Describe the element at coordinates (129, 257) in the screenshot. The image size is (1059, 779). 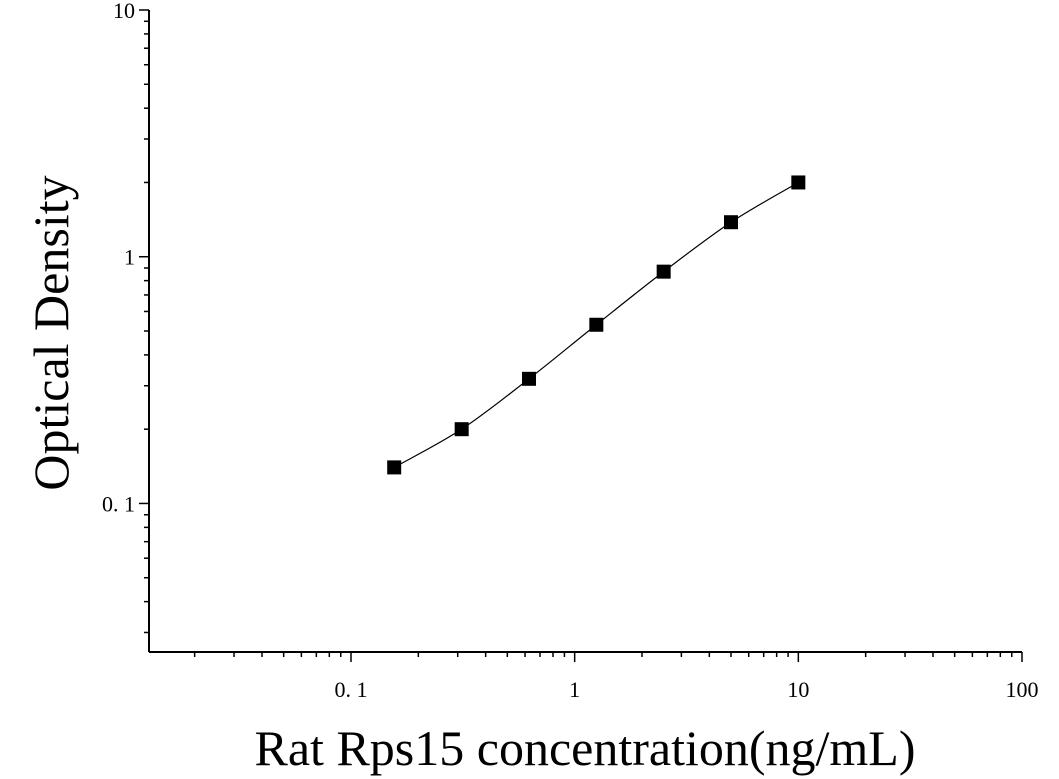
I see `y-tick-label: 1` at that location.